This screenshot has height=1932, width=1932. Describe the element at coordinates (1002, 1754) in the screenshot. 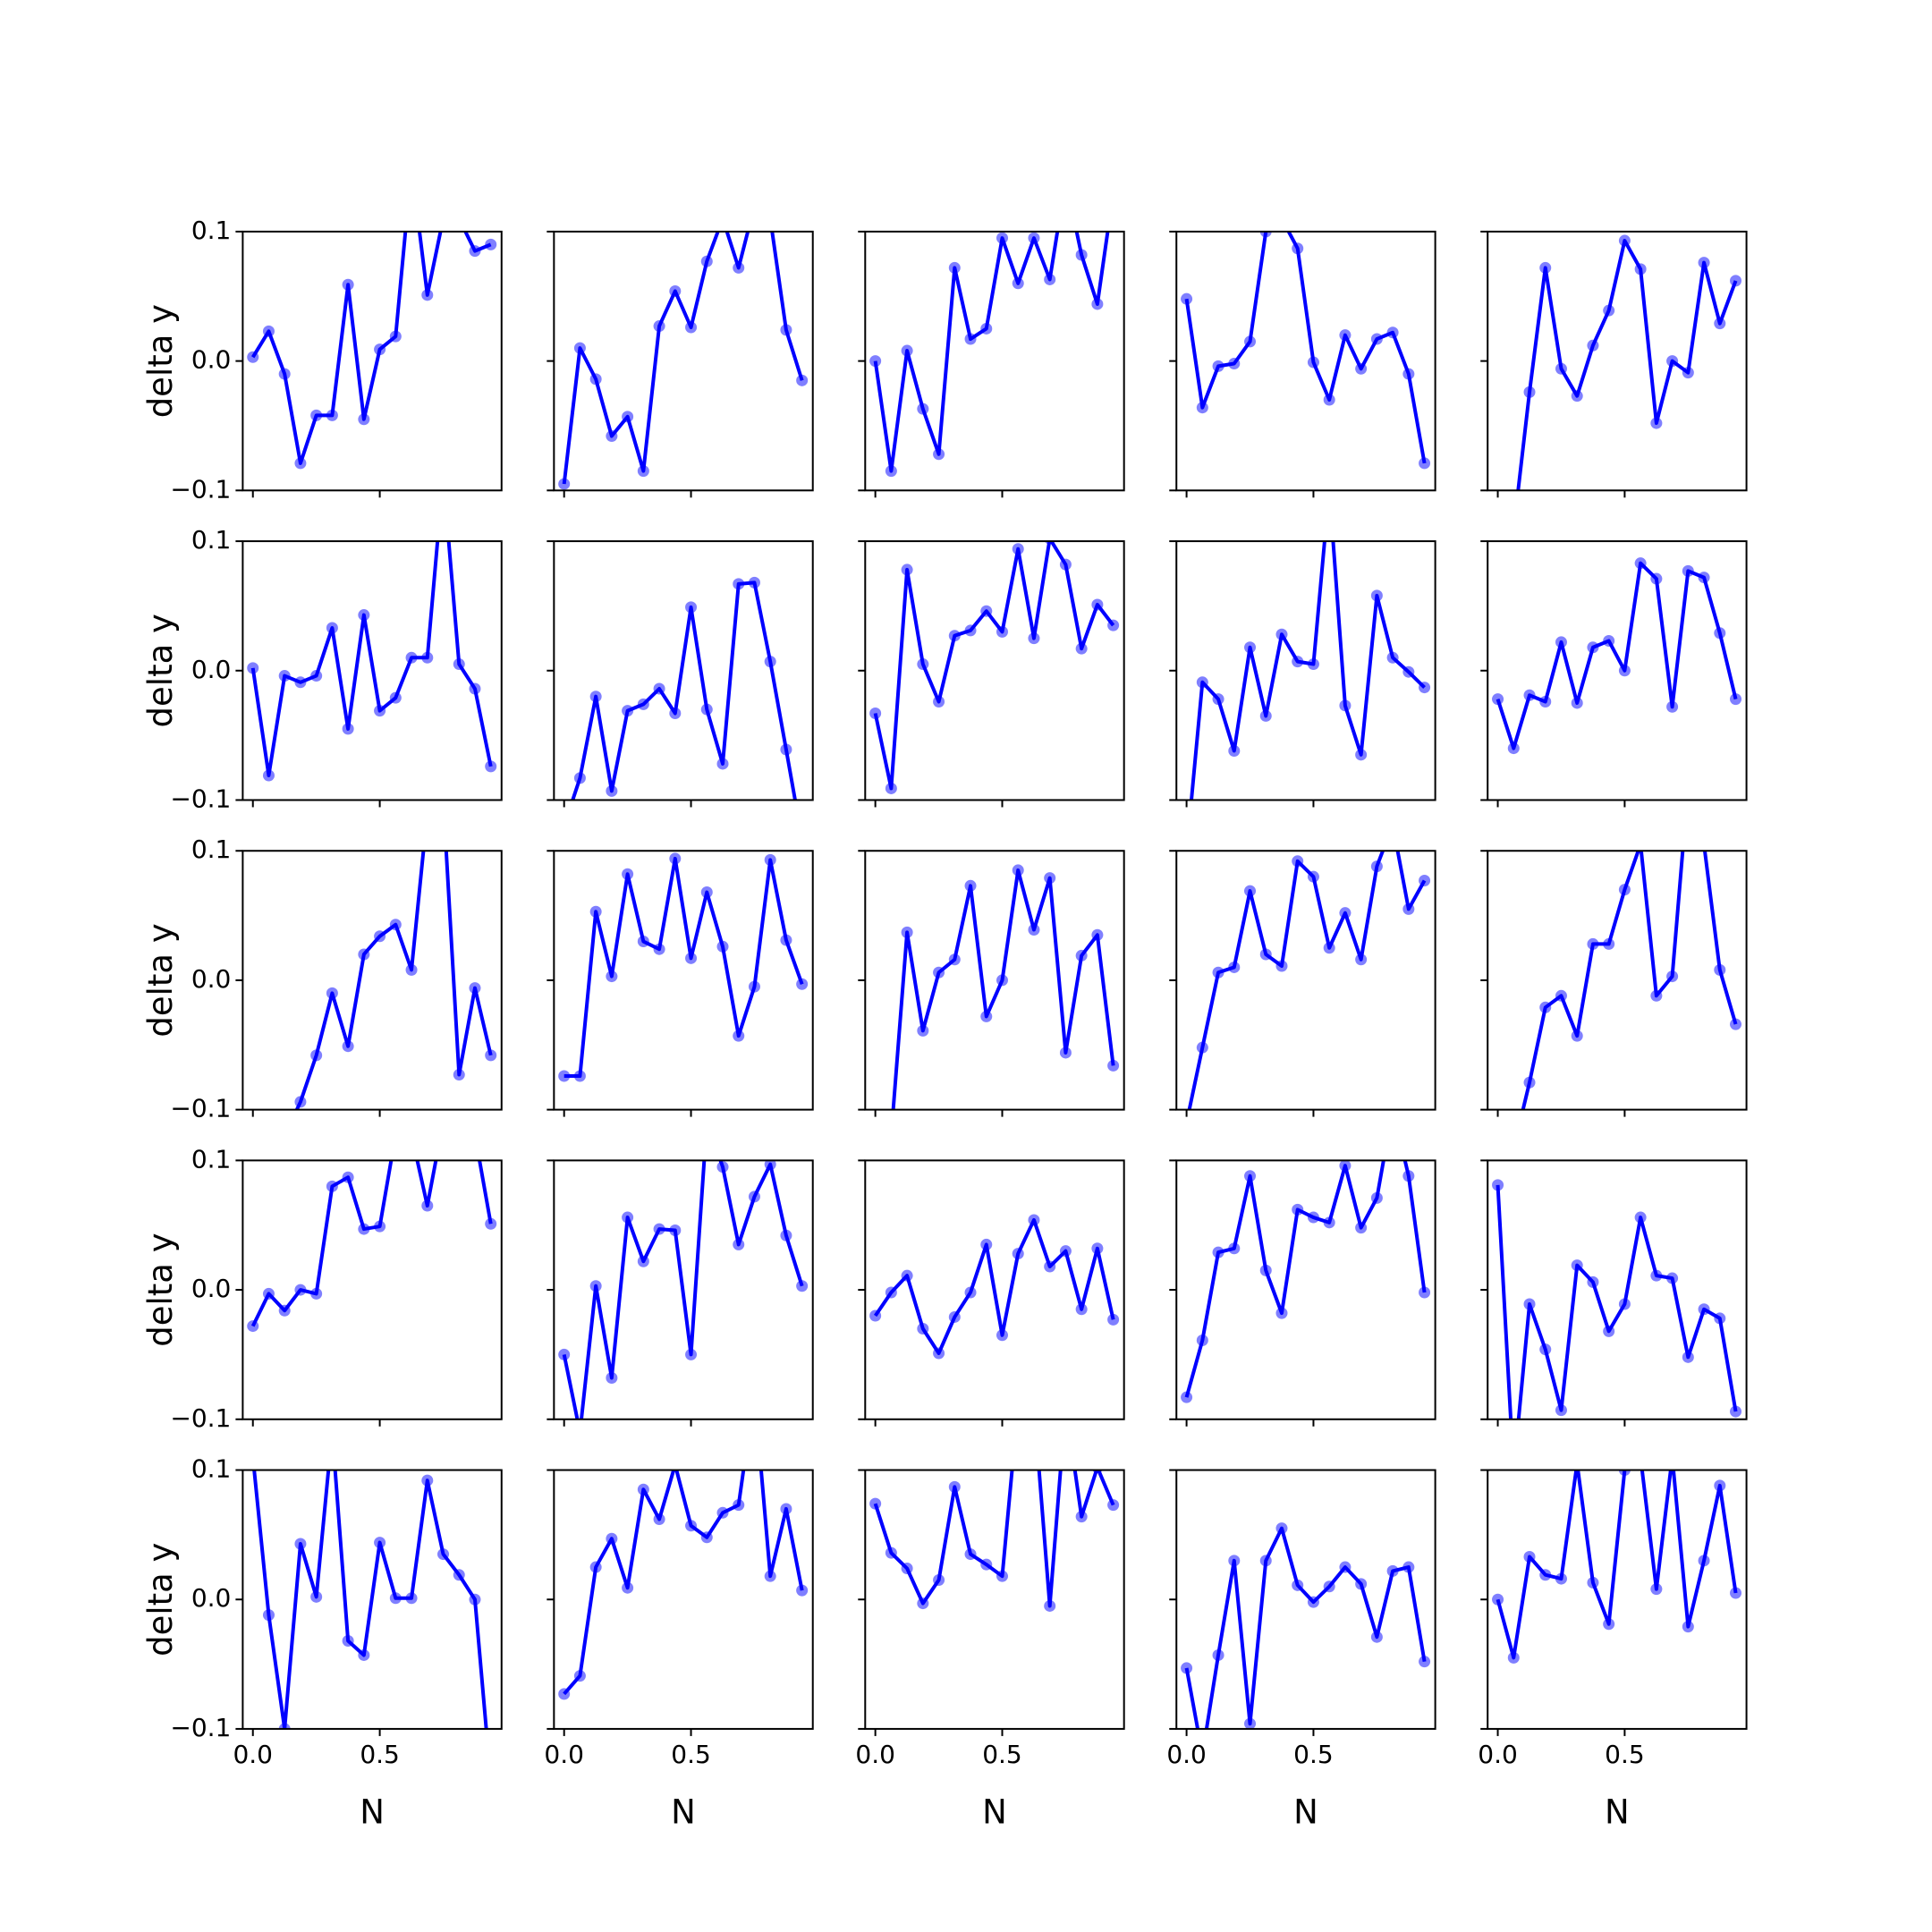

I see `x-tick-label: 0.5` at that location.